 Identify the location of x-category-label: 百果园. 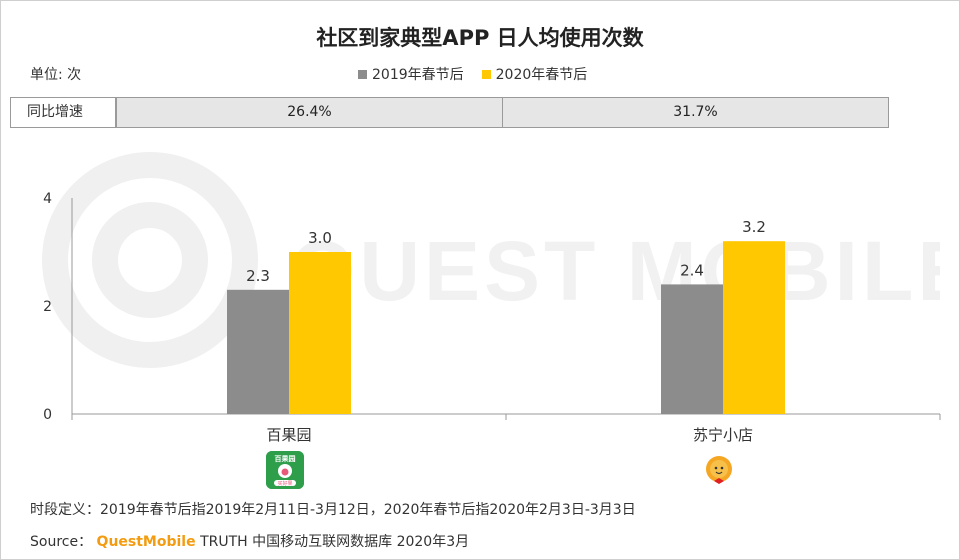
(288, 435).